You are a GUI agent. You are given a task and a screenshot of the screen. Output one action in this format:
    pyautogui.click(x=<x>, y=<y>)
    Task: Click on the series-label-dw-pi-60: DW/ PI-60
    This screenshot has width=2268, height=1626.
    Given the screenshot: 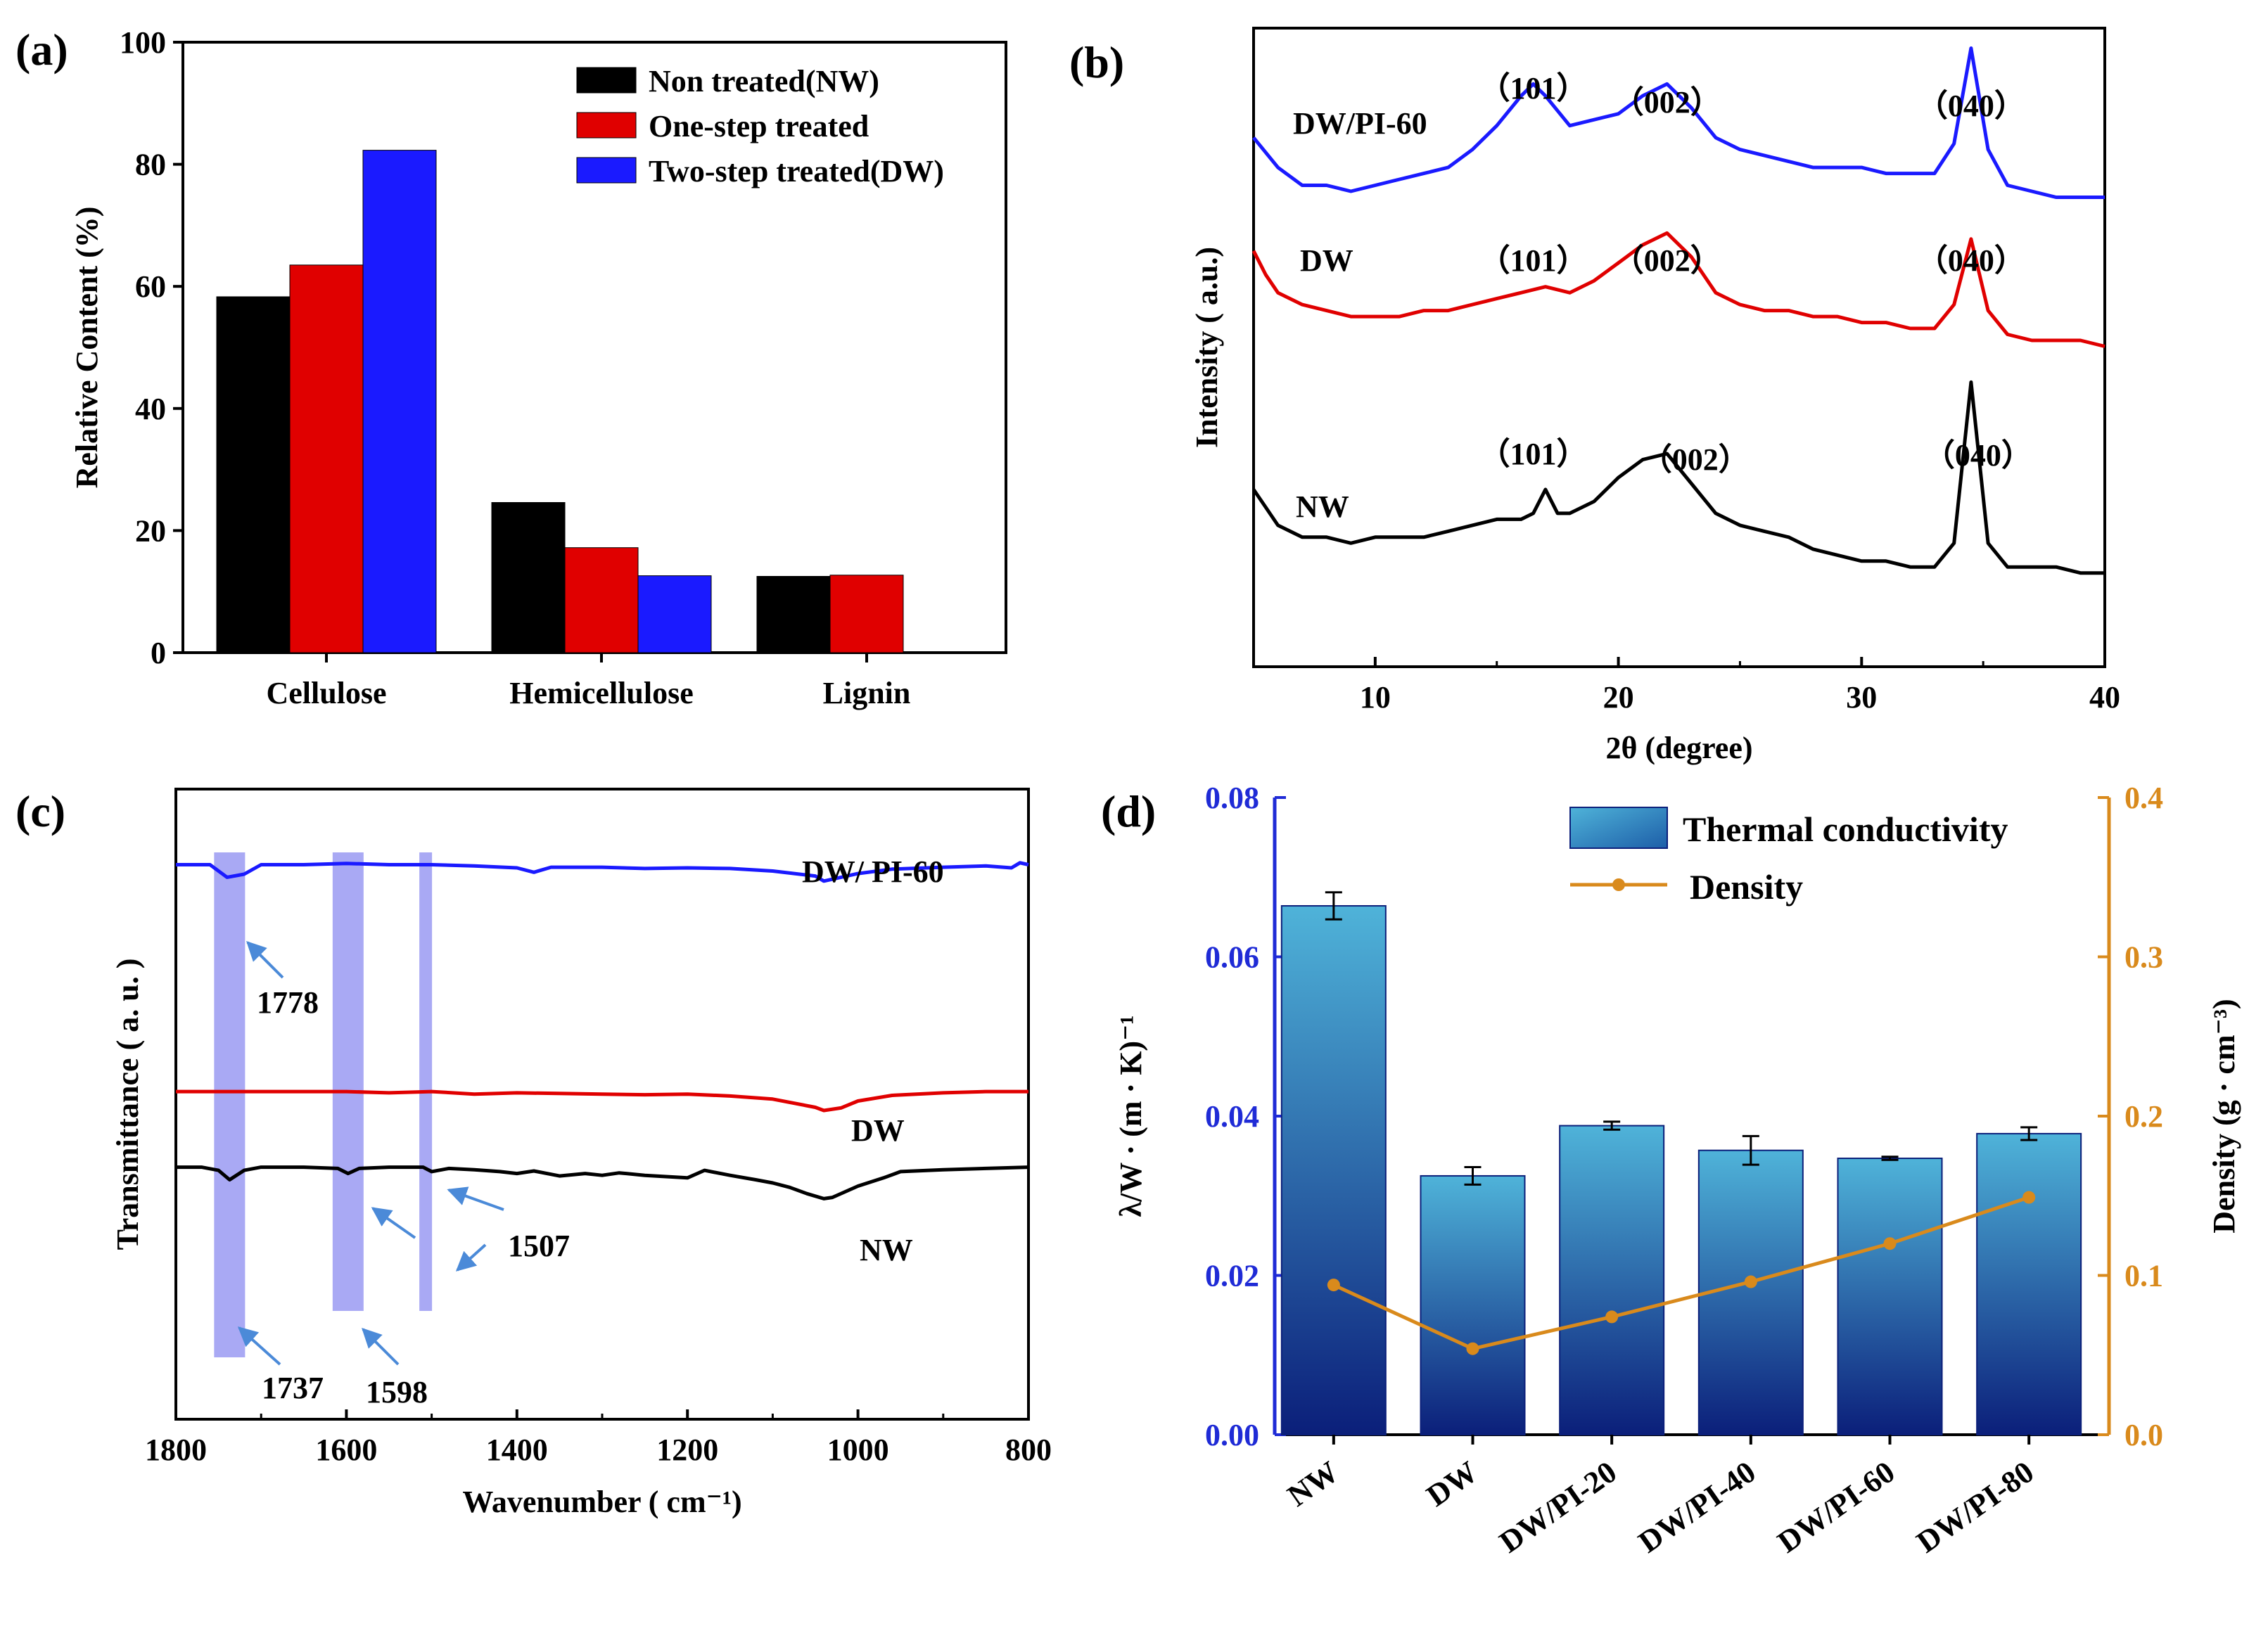 What is the action you would take?
    pyautogui.click(x=873, y=871)
    